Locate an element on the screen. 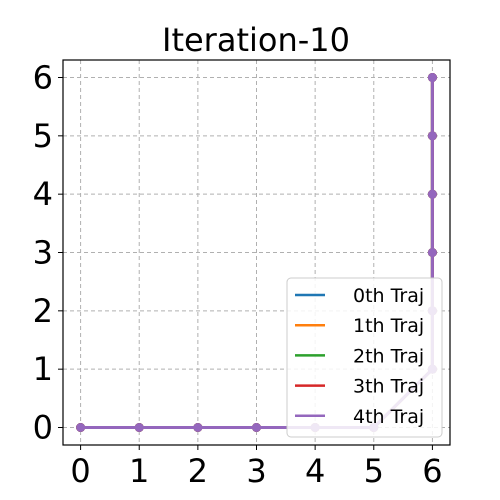 This screenshot has height=500, width=500. y-tick-label-2: 2 is located at coordinates (43, 311).